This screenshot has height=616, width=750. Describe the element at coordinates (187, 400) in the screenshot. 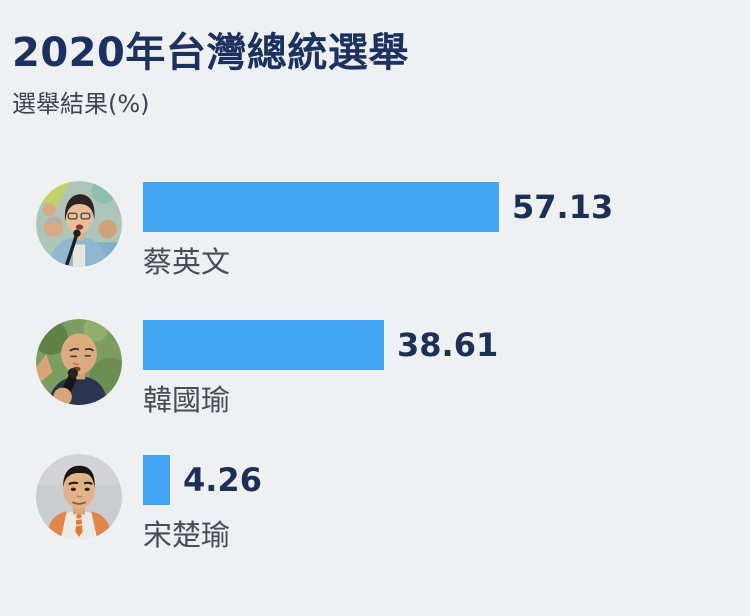

I see `candidate-name-han-kuo-yu: 韓國瑜` at that location.